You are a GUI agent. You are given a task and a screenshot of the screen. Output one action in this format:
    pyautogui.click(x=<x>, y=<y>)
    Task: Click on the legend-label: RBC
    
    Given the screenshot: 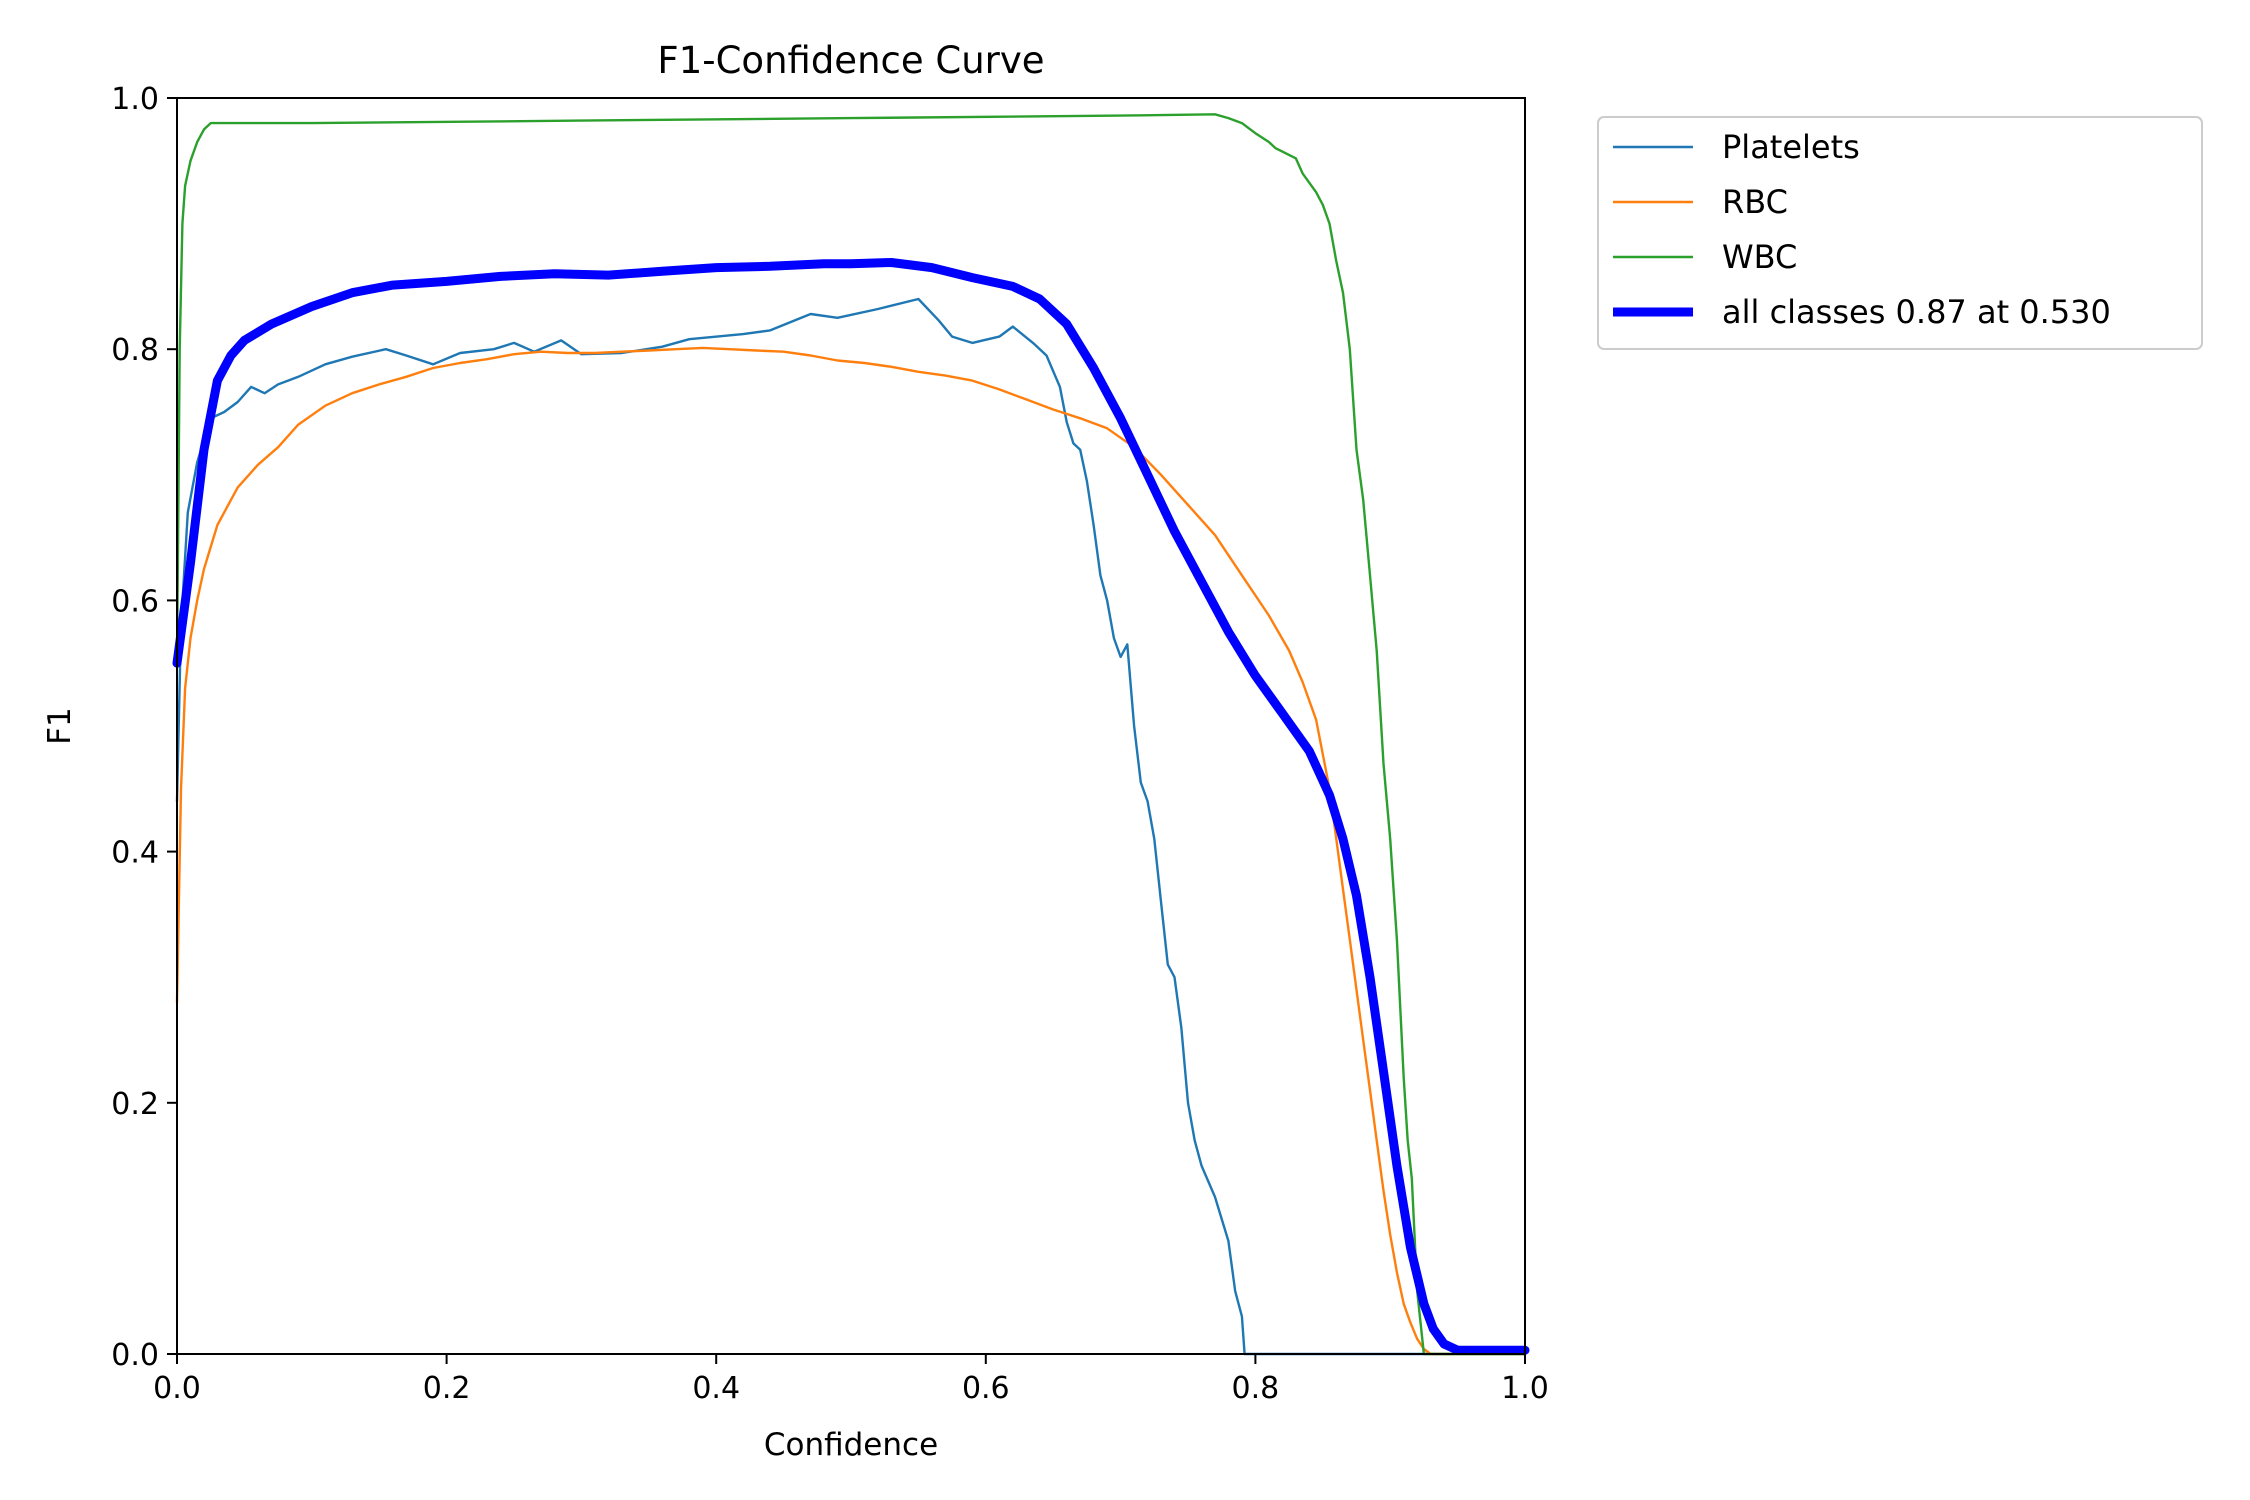 What is the action you would take?
    pyautogui.click(x=1755, y=202)
    